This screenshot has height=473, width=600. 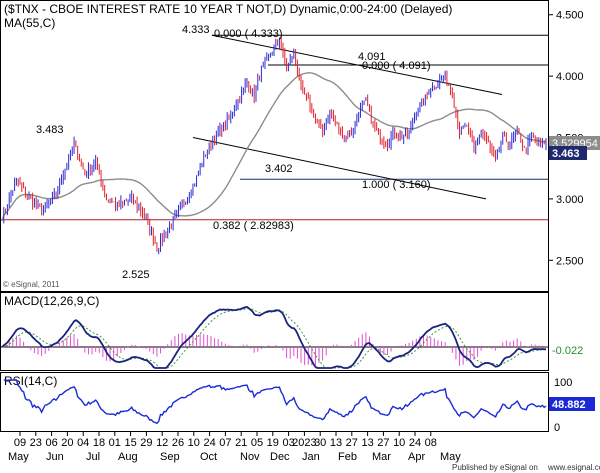 What do you see at coordinates (273, 443) in the screenshot?
I see `time-tick-label: 19` at bounding box center [273, 443].